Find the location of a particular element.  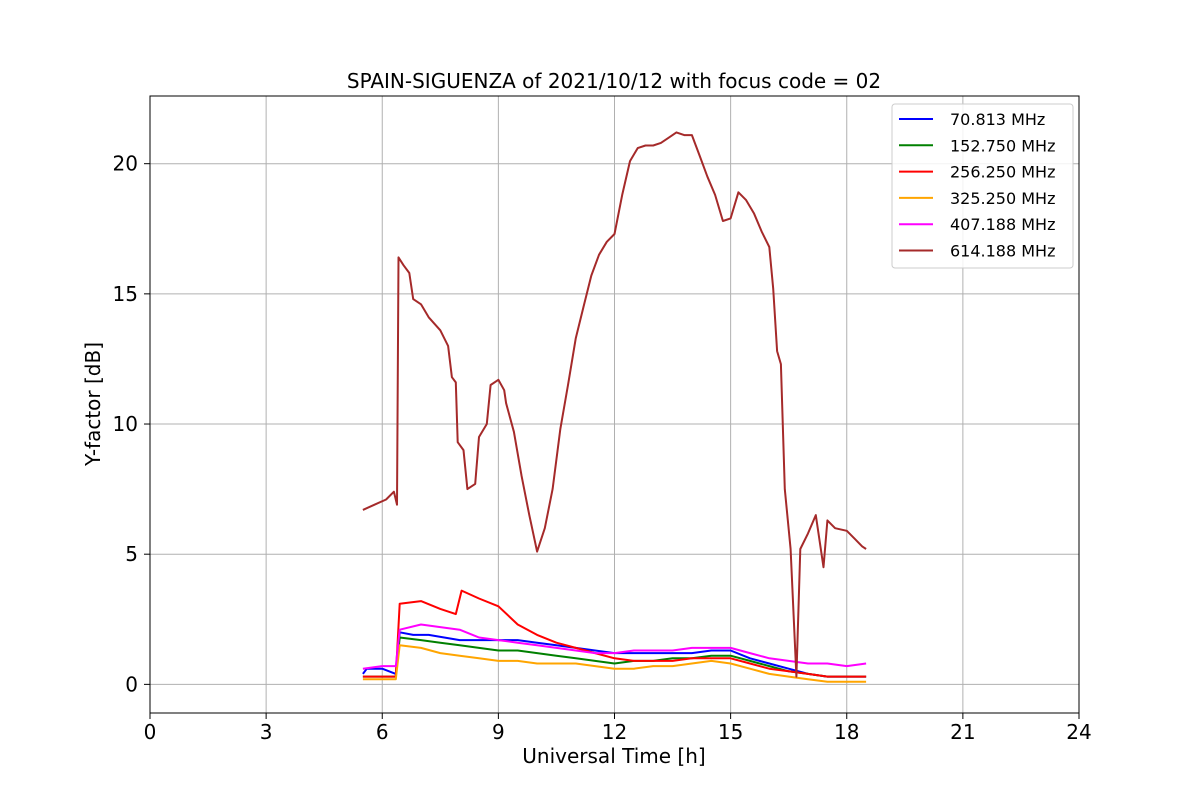

x-tick-label: 0 is located at coordinates (150, 732).